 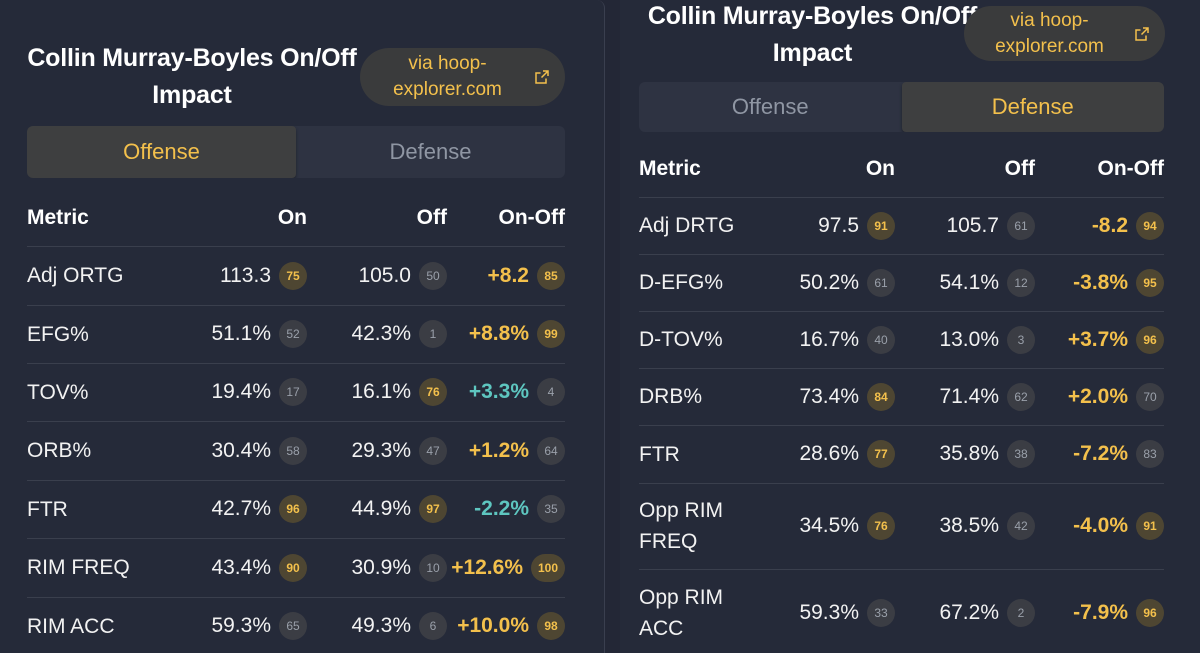 I want to click on on-value: 34.5%, so click(x=829, y=525).